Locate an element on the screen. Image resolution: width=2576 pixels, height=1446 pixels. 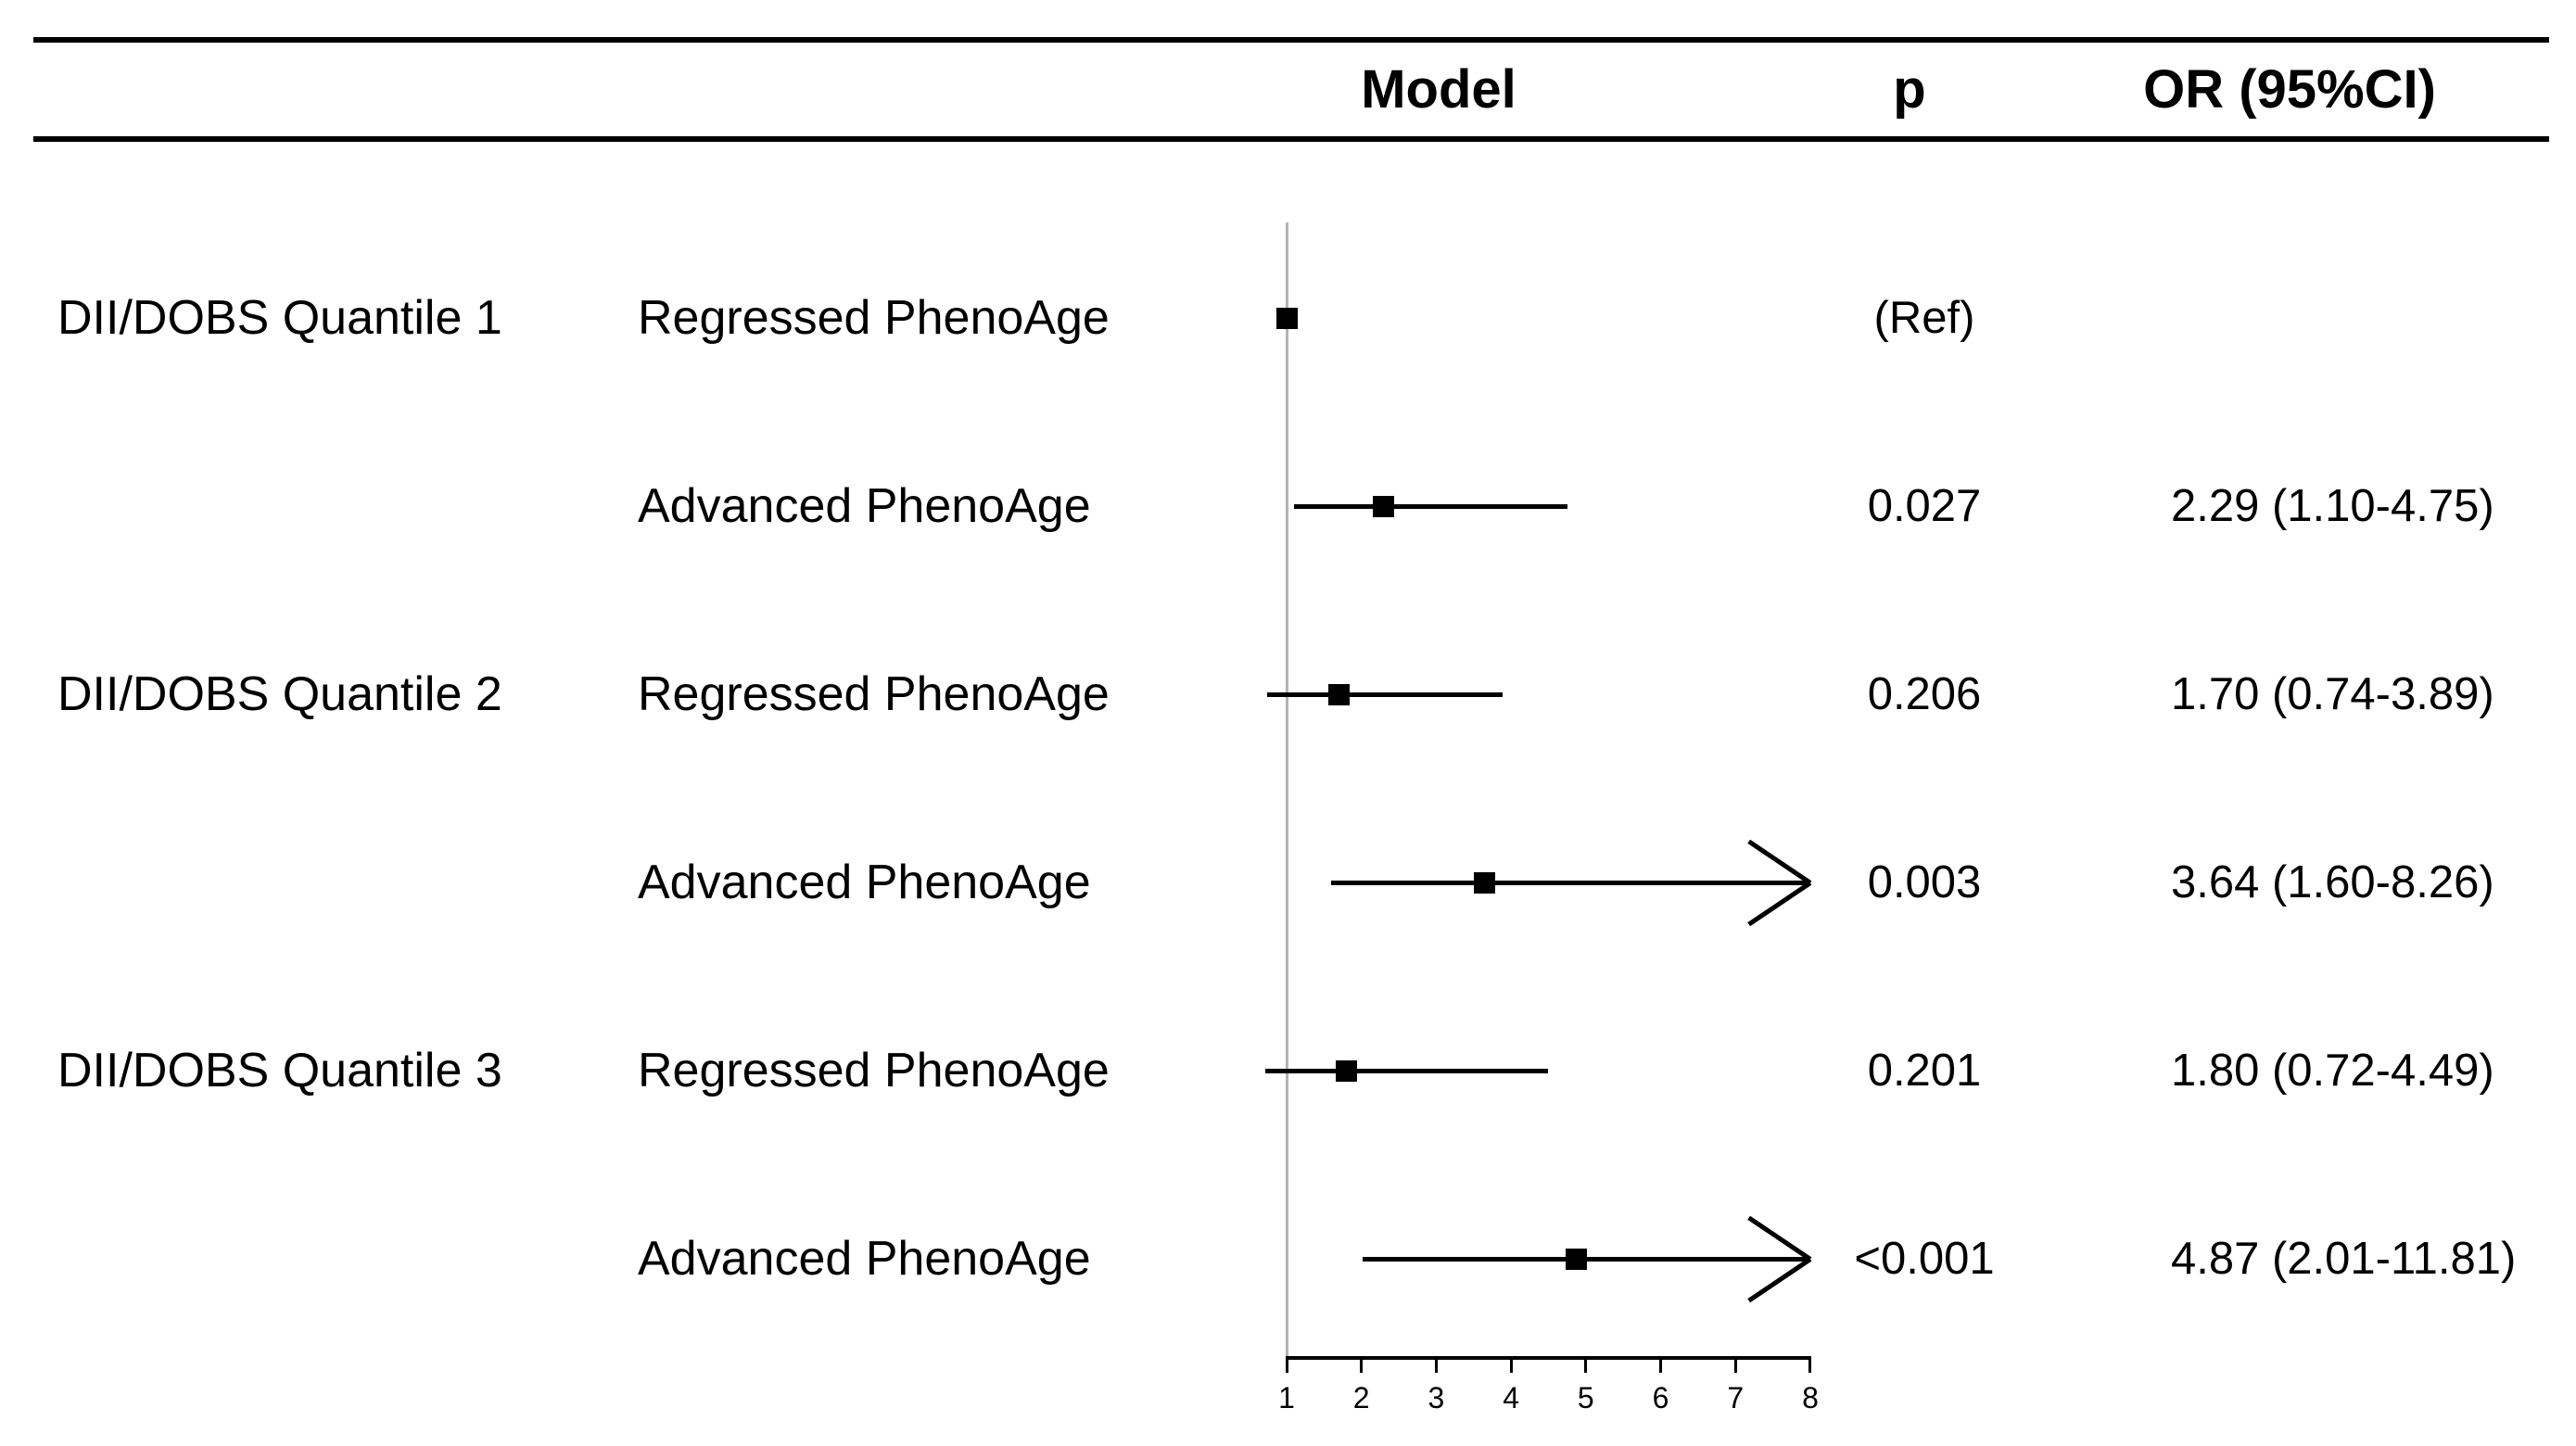
column-header-p: p is located at coordinates (1909, 89).